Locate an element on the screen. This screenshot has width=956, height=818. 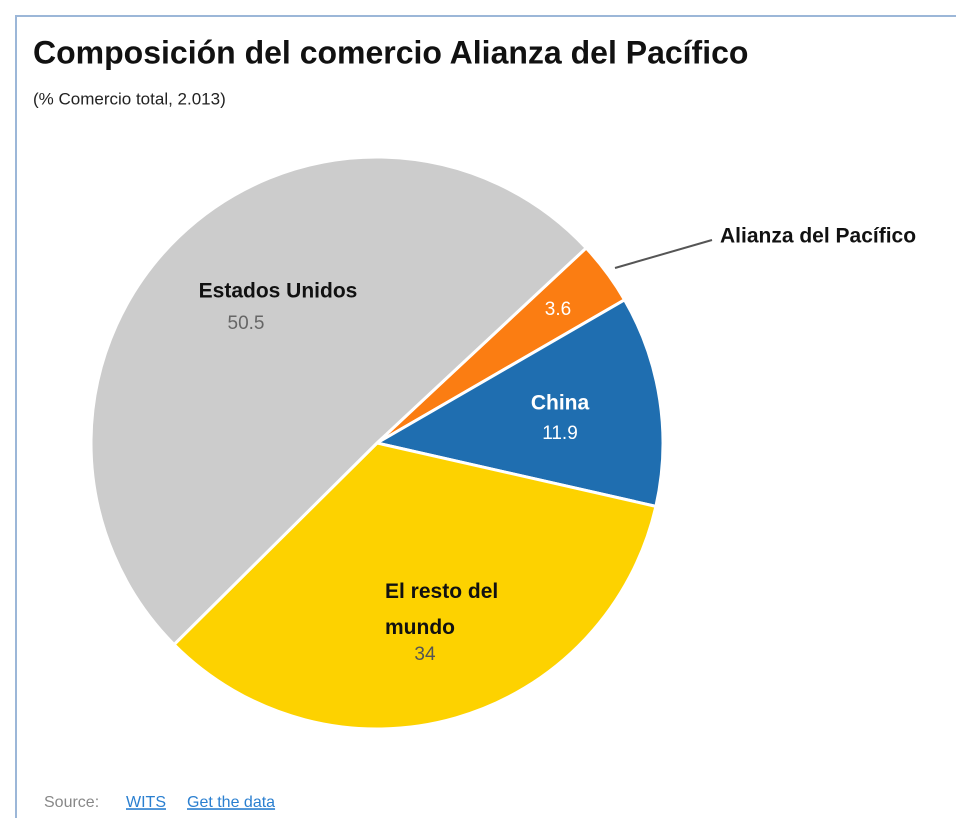
slice-name: China is located at coordinates (560, 403).